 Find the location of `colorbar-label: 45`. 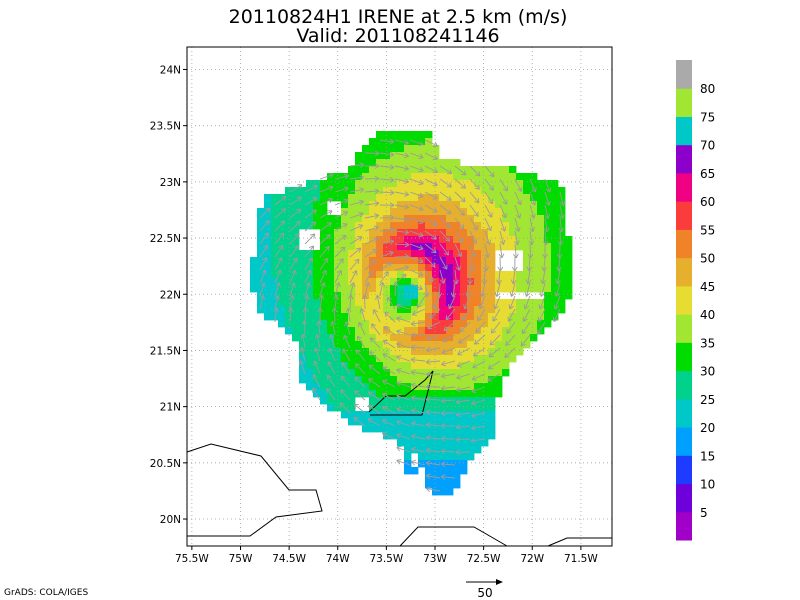

colorbar-label: 45 is located at coordinates (707, 287).